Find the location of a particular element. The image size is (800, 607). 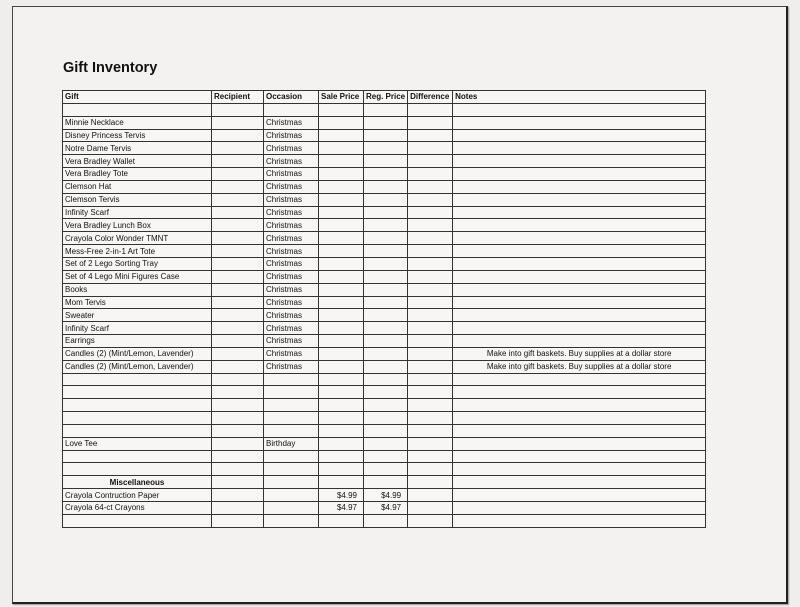

gift-cell: Vera Bradley Lunch Box is located at coordinates (137, 225).